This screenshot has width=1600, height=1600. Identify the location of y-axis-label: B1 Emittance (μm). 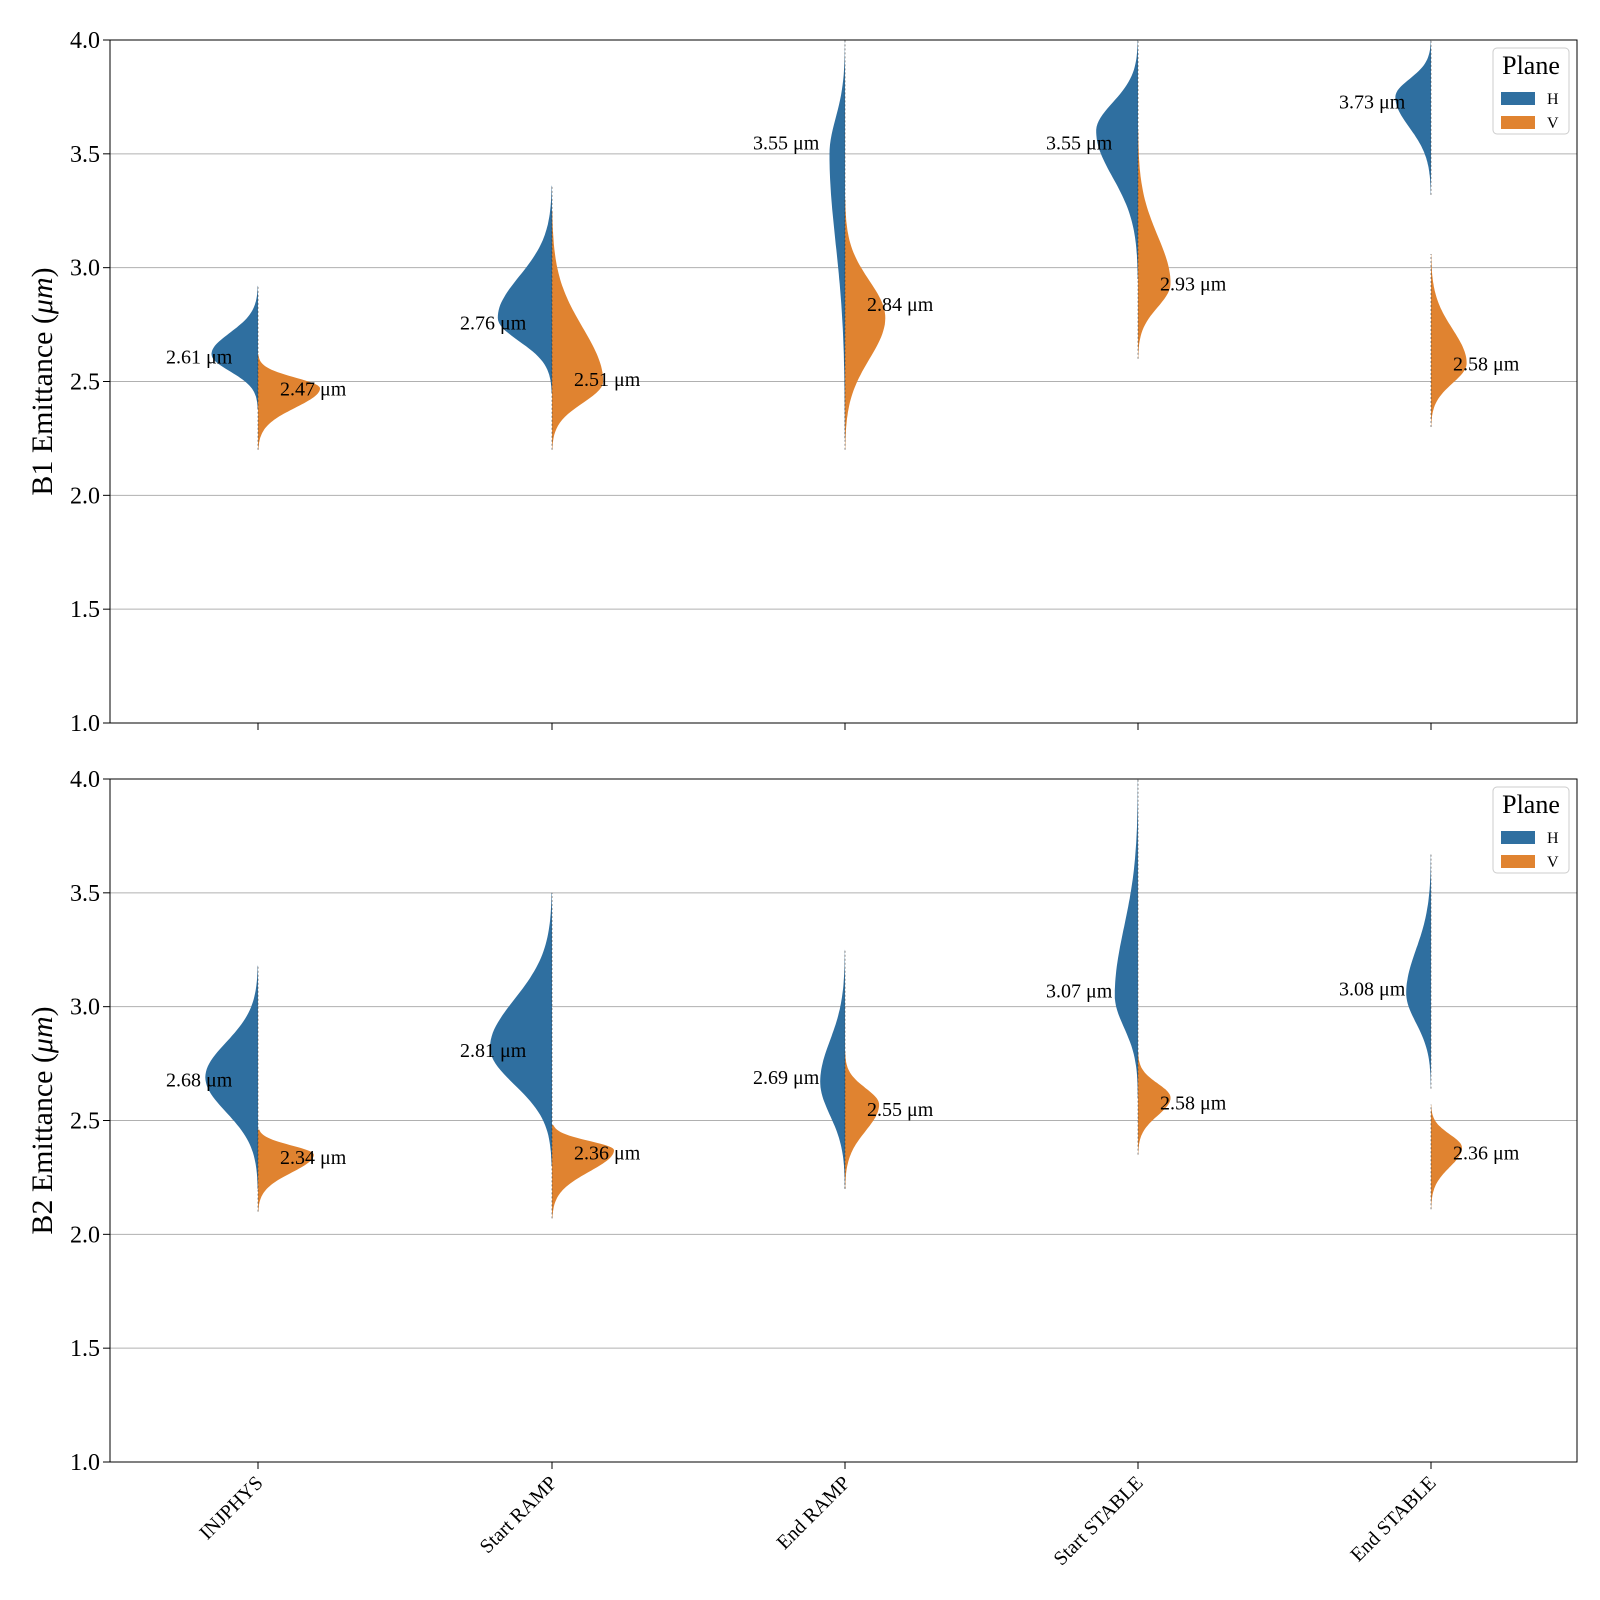
(42, 381).